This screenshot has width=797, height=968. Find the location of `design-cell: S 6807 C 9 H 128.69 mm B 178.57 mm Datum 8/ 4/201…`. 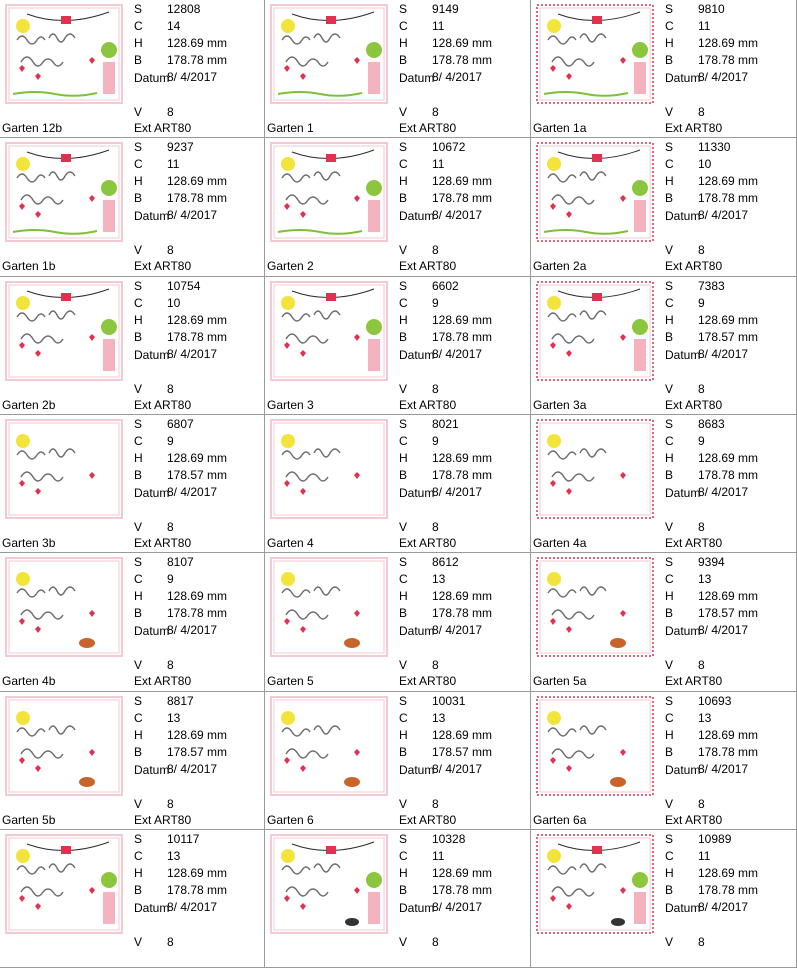

design-cell: S 6807 C 9 H 128.69 mm B 178.57 mm Datum 8/ 4/201… is located at coordinates (132, 484).